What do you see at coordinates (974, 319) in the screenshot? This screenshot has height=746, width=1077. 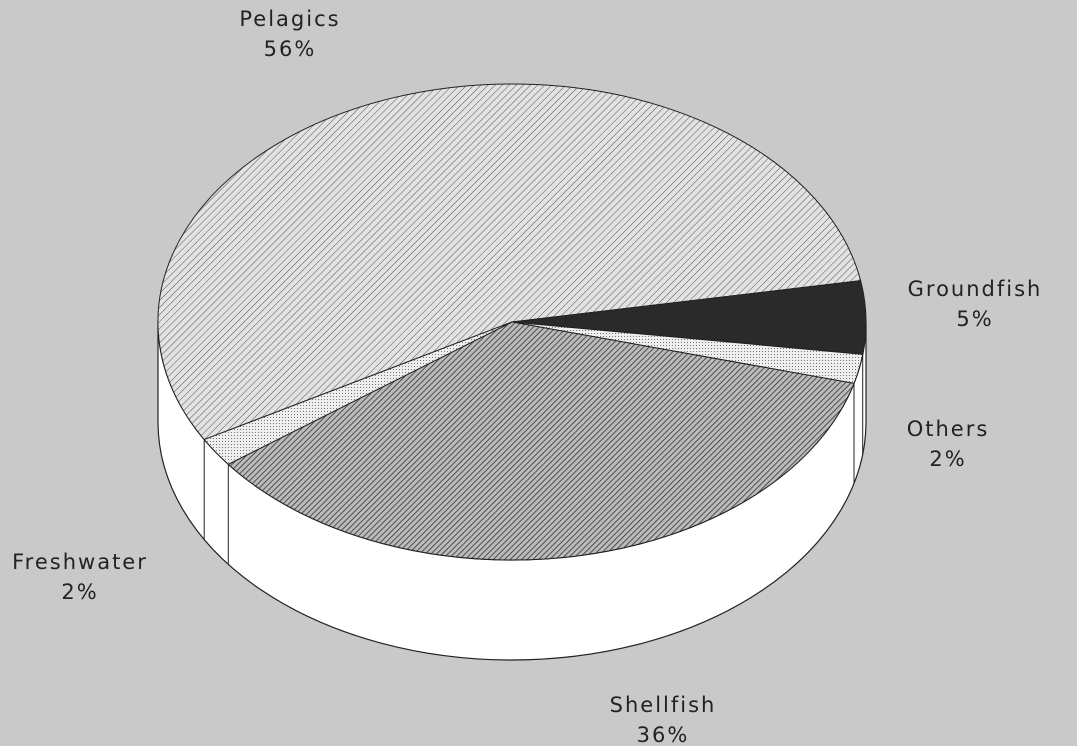 I see `slice-value-label: 5%` at bounding box center [974, 319].